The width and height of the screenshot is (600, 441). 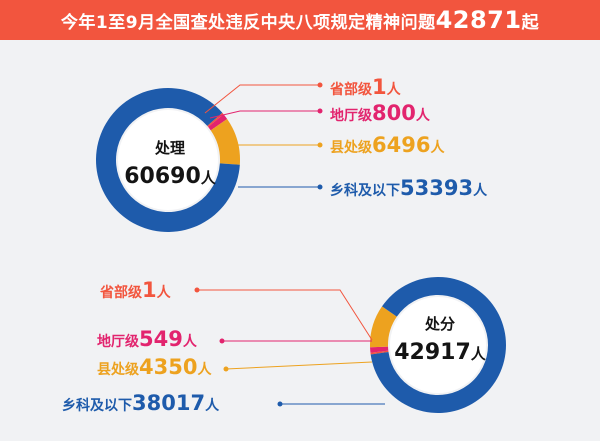 I want to click on donut1-label-township: 乡科及以下53393人, so click(x=408, y=188).